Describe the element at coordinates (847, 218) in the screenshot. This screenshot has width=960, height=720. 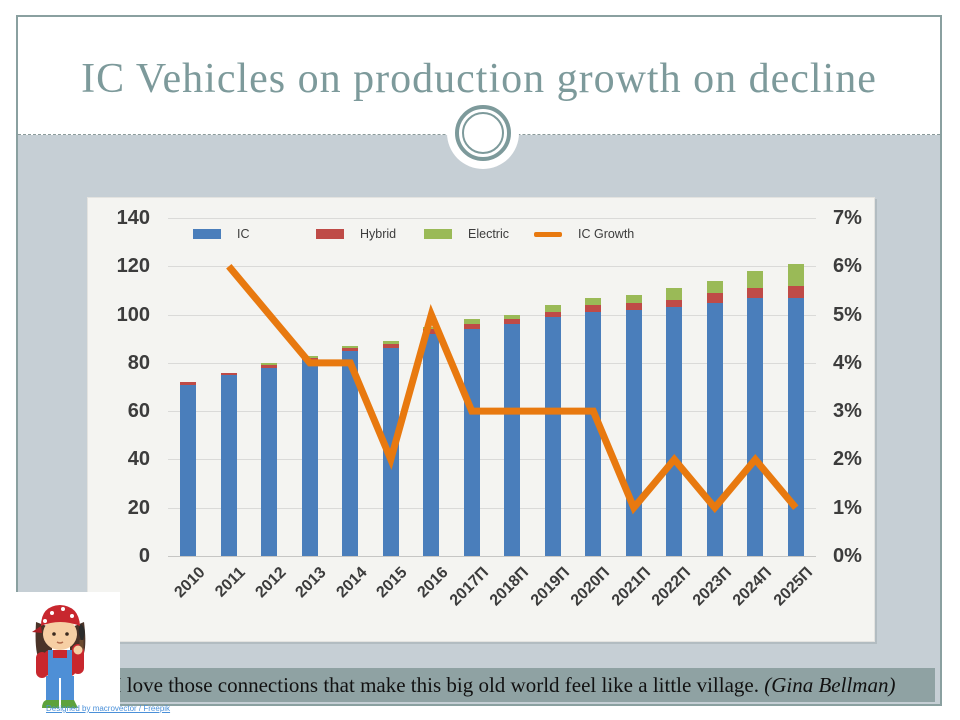
I see `y-axis-label-right: 7%` at that location.